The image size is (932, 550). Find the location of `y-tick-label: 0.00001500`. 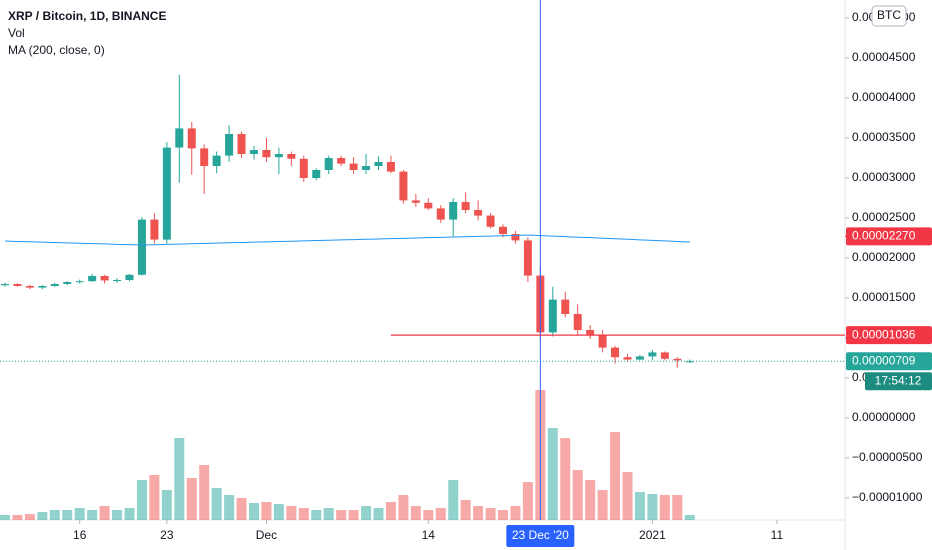

y-tick-label: 0.00001500 is located at coordinates (884, 297).